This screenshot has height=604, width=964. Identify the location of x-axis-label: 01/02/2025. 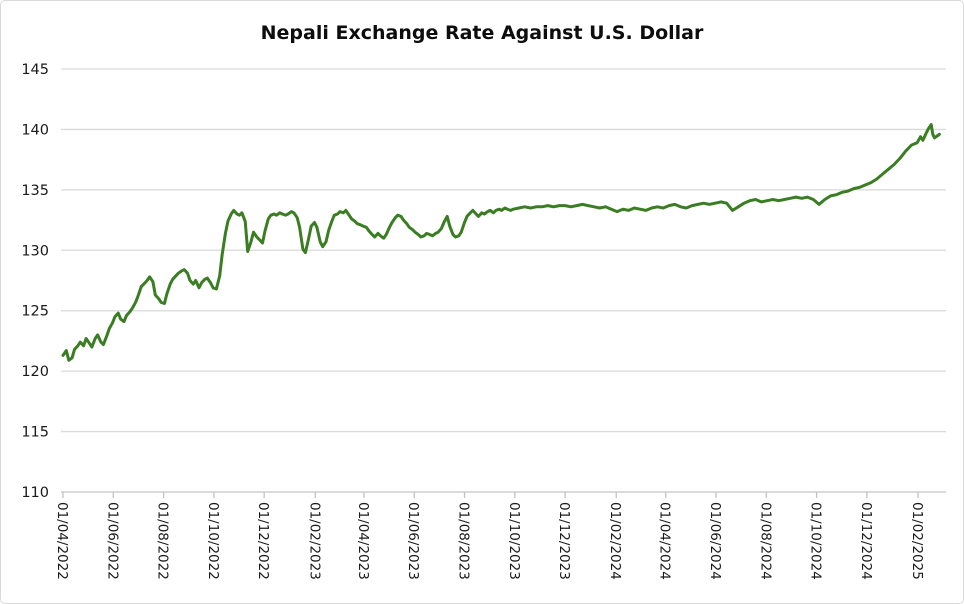
(917, 541).